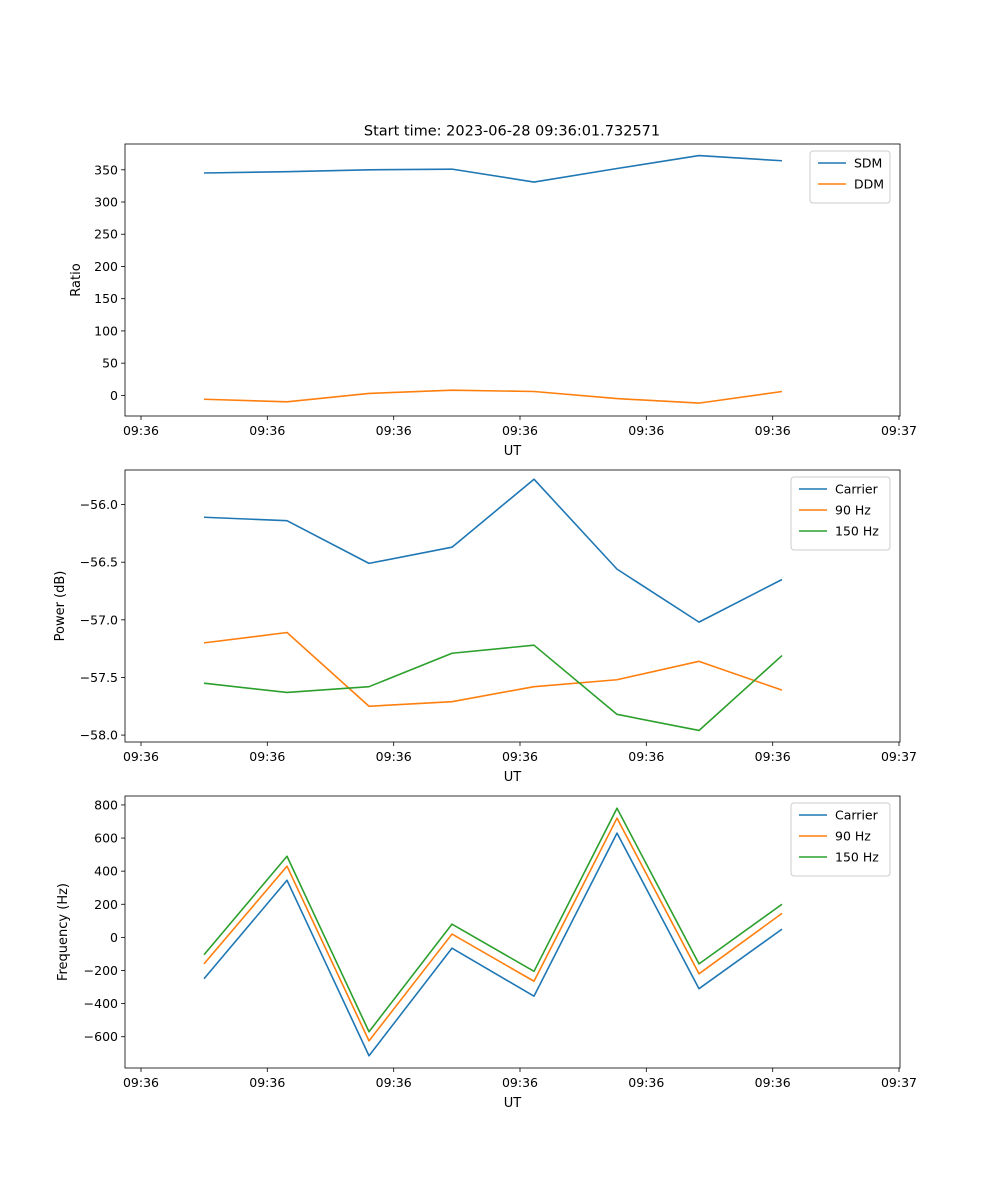  I want to click on y-tick-label: −400, so click(101, 1003).